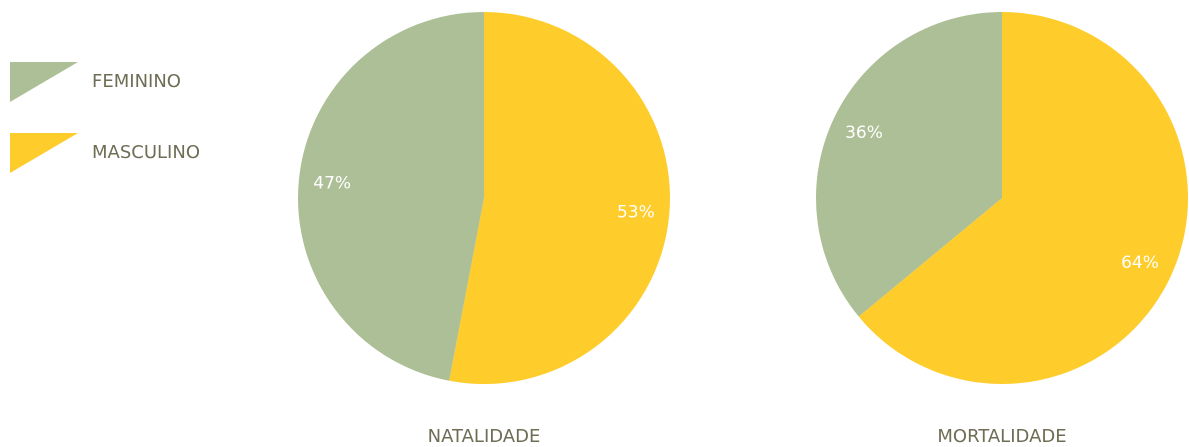  Describe the element at coordinates (864, 133) in the screenshot. I see `value-label: 36%` at that location.